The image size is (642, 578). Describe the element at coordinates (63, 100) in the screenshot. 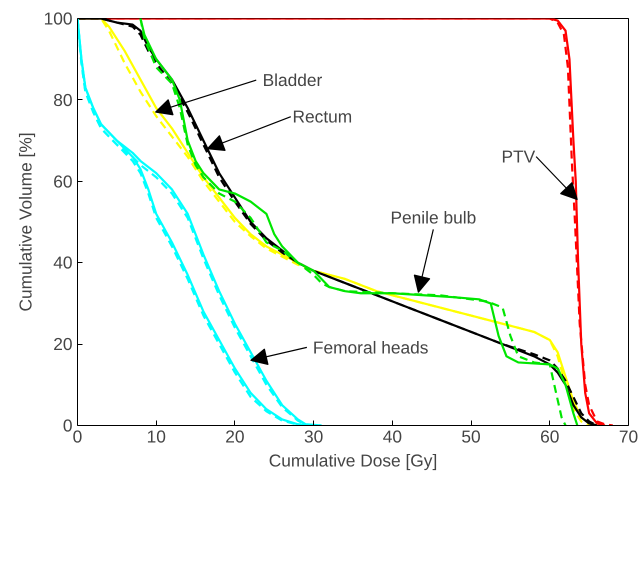

I see `y-tick-label: 80` at that location.